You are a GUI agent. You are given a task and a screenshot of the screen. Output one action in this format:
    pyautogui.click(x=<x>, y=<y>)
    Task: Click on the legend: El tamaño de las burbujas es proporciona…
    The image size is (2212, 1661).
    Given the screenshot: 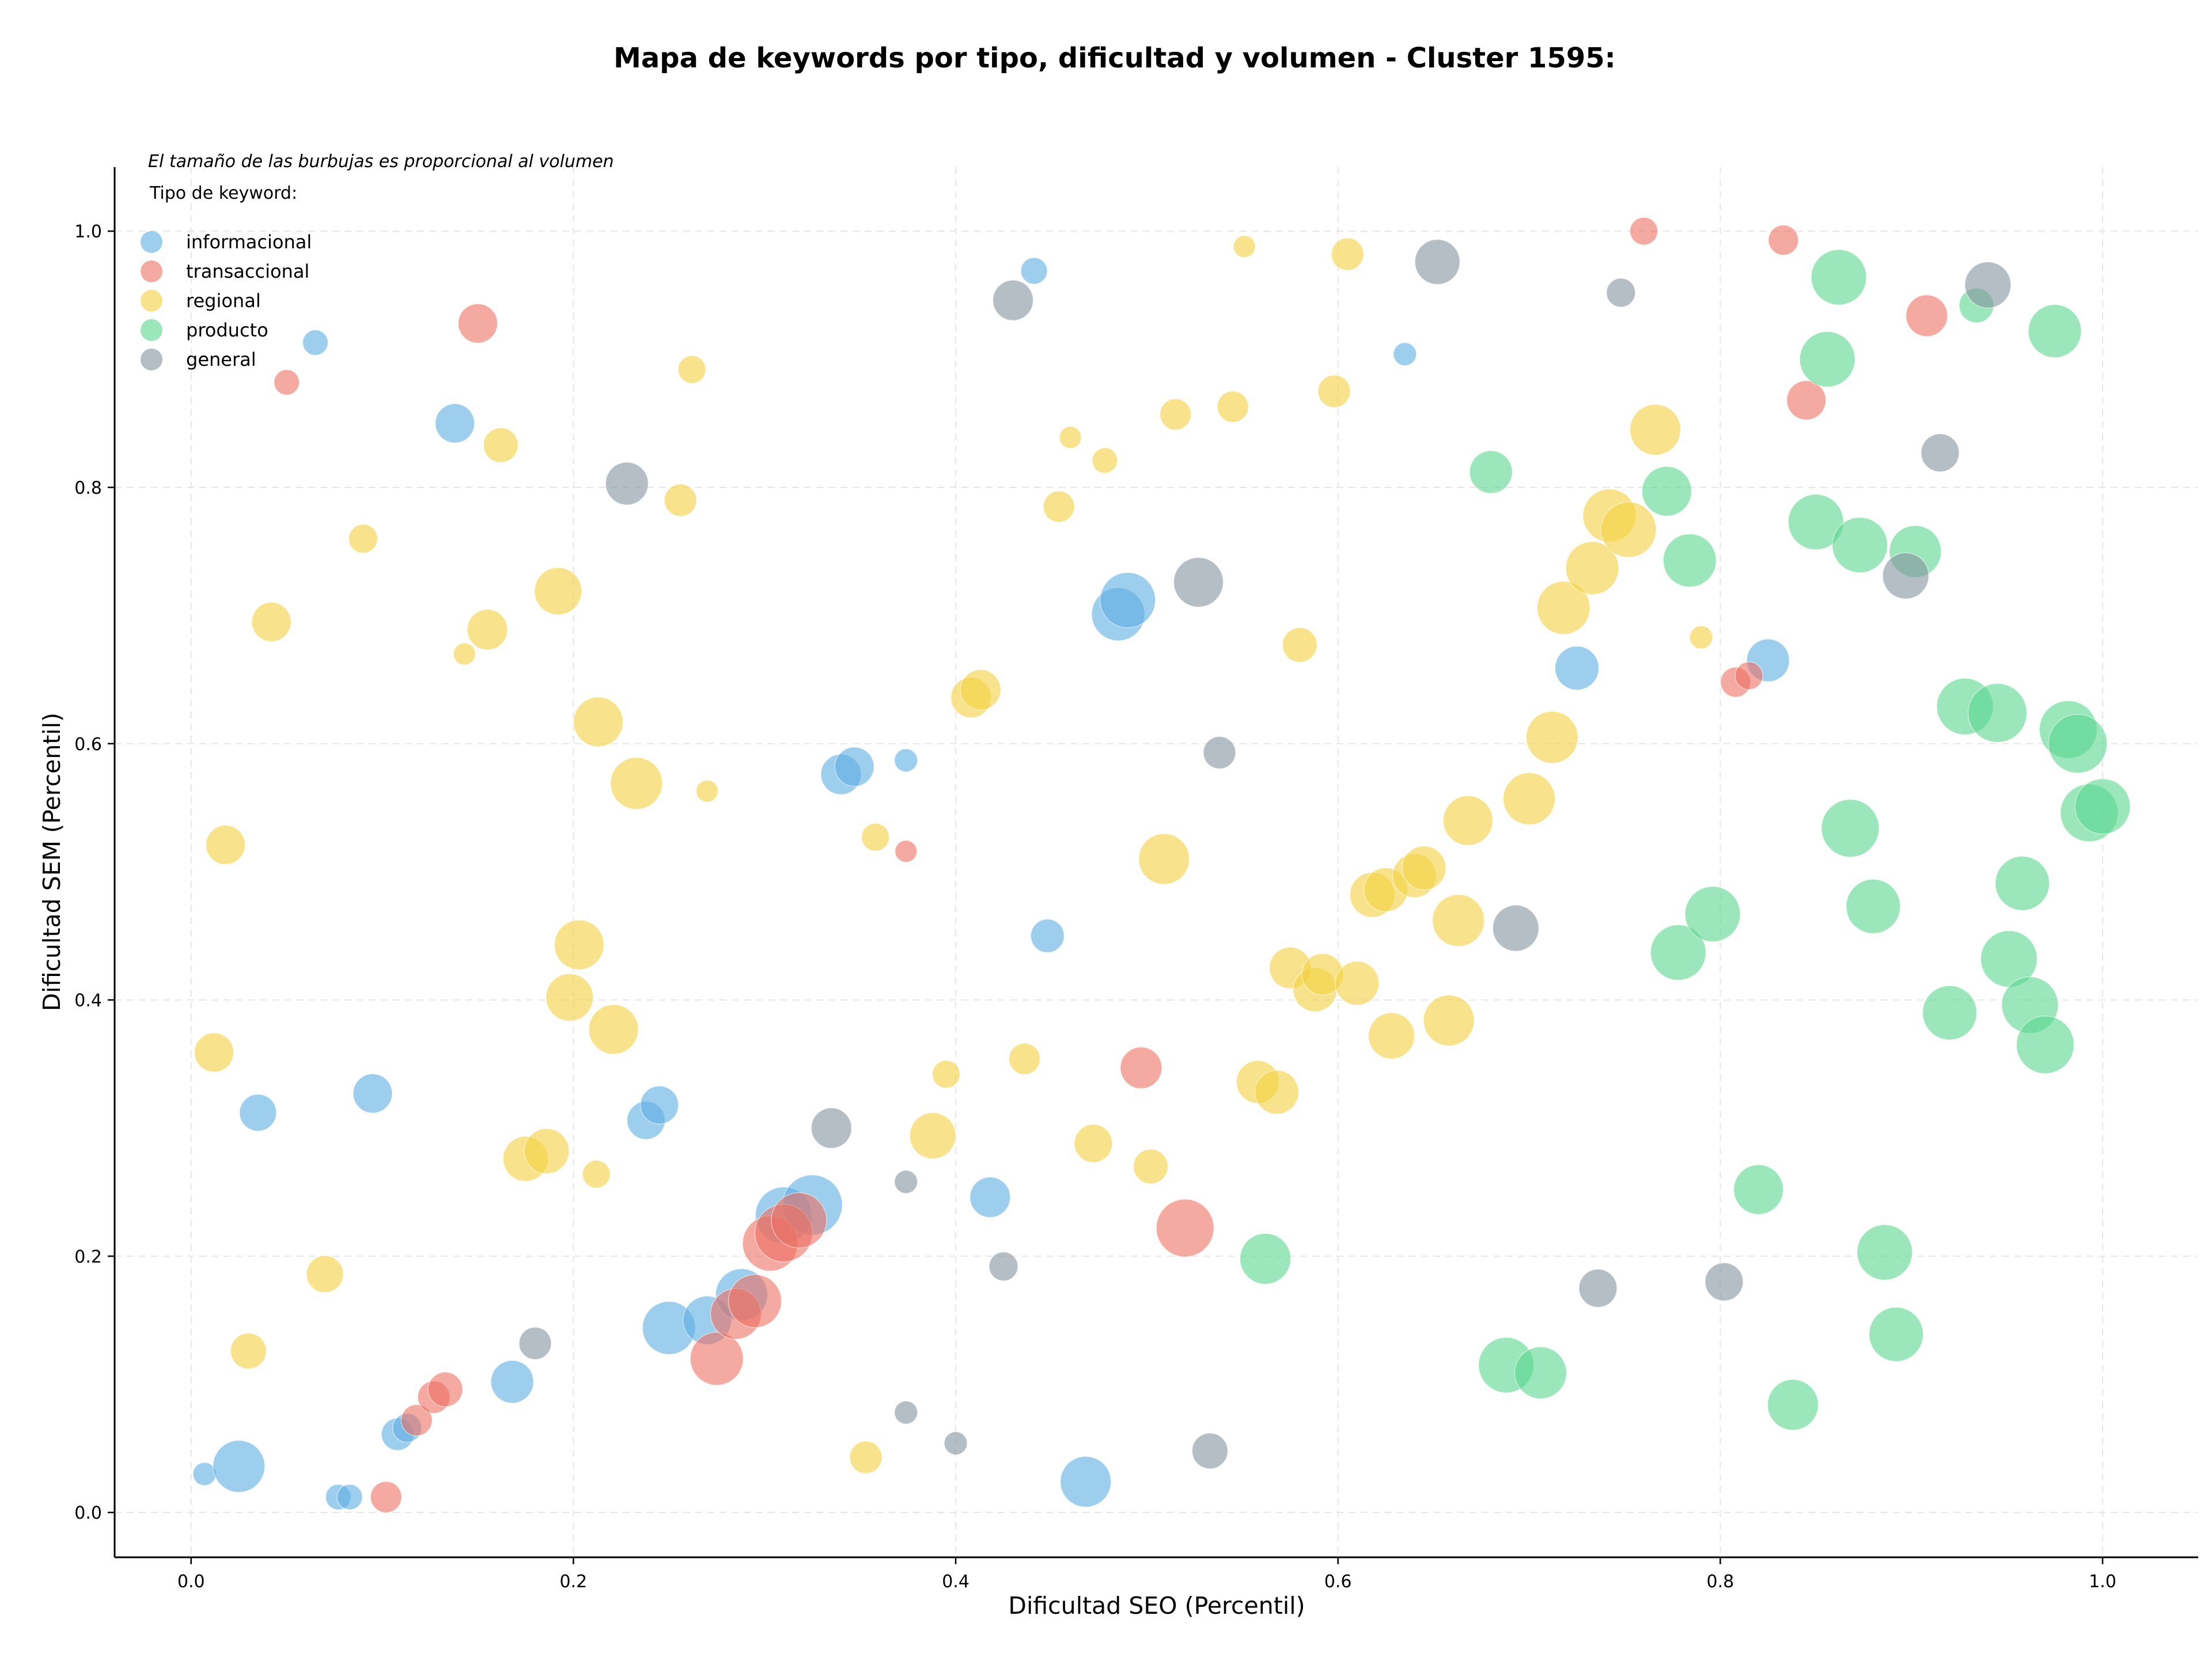 What is the action you would take?
    pyautogui.click(x=377, y=261)
    